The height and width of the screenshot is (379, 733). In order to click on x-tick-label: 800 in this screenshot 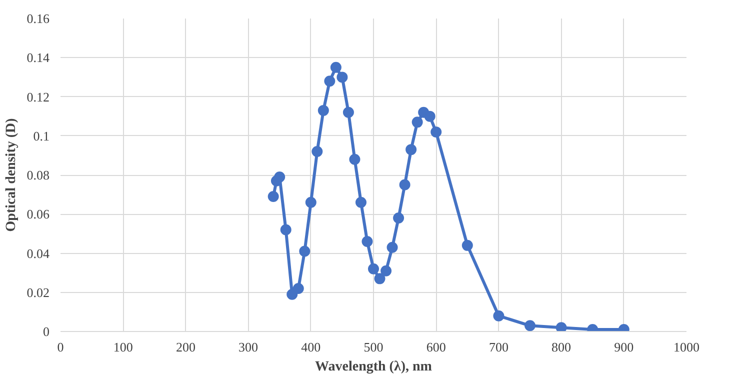, I will do `click(562, 347)`.